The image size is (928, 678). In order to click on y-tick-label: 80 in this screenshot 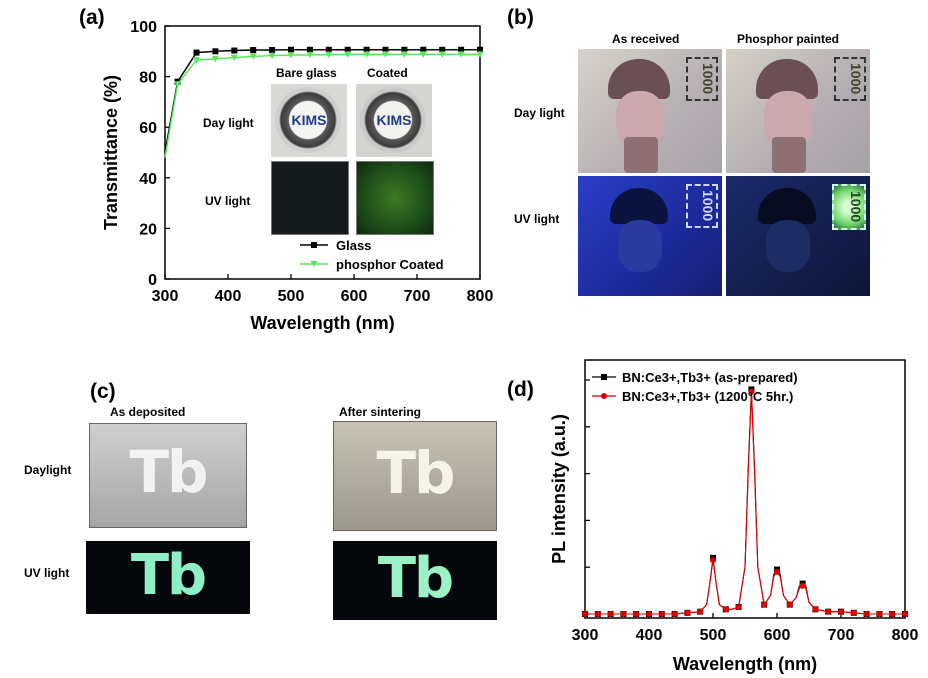, I will do `click(148, 78)`.